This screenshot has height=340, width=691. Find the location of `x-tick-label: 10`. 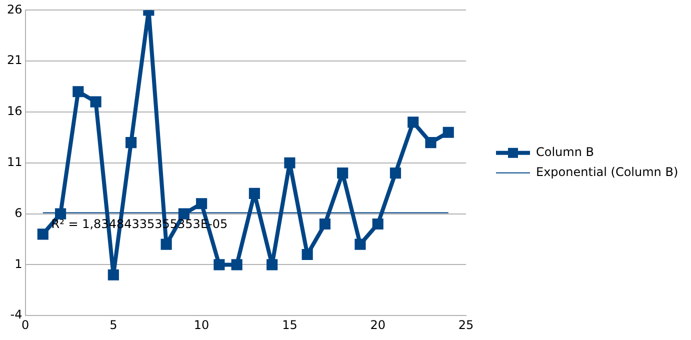

x-tick-label: 10 is located at coordinates (202, 325).